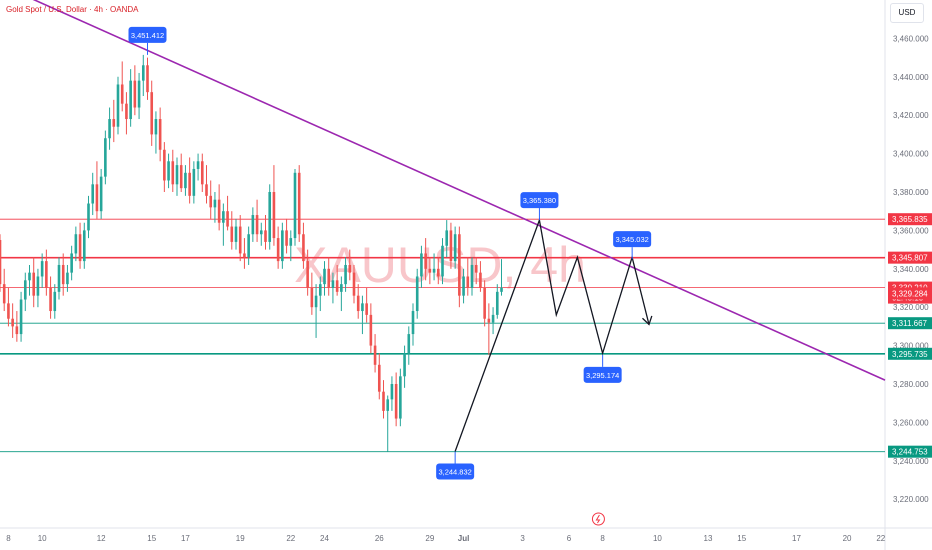 The image size is (932, 550). I want to click on price-tick-label: 3,380.000, so click(911, 192).